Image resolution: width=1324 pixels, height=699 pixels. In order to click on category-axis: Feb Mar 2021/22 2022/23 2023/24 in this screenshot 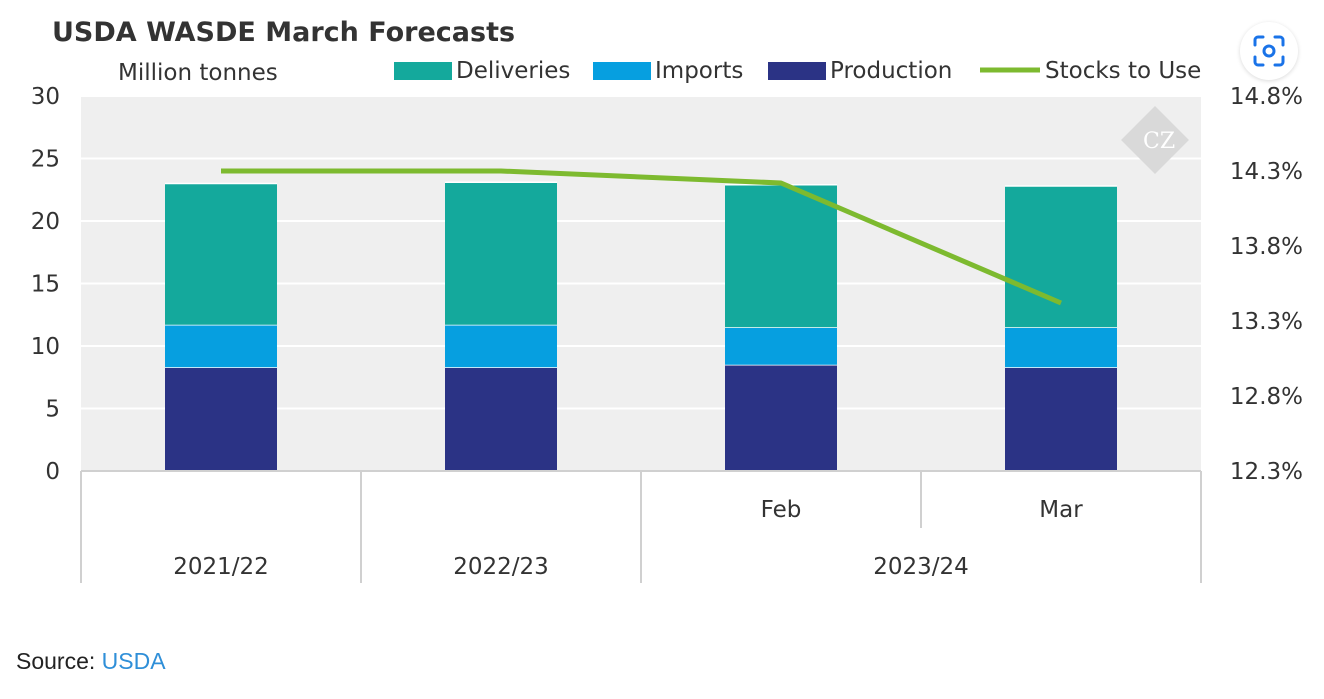, I will do `click(641, 526)`.